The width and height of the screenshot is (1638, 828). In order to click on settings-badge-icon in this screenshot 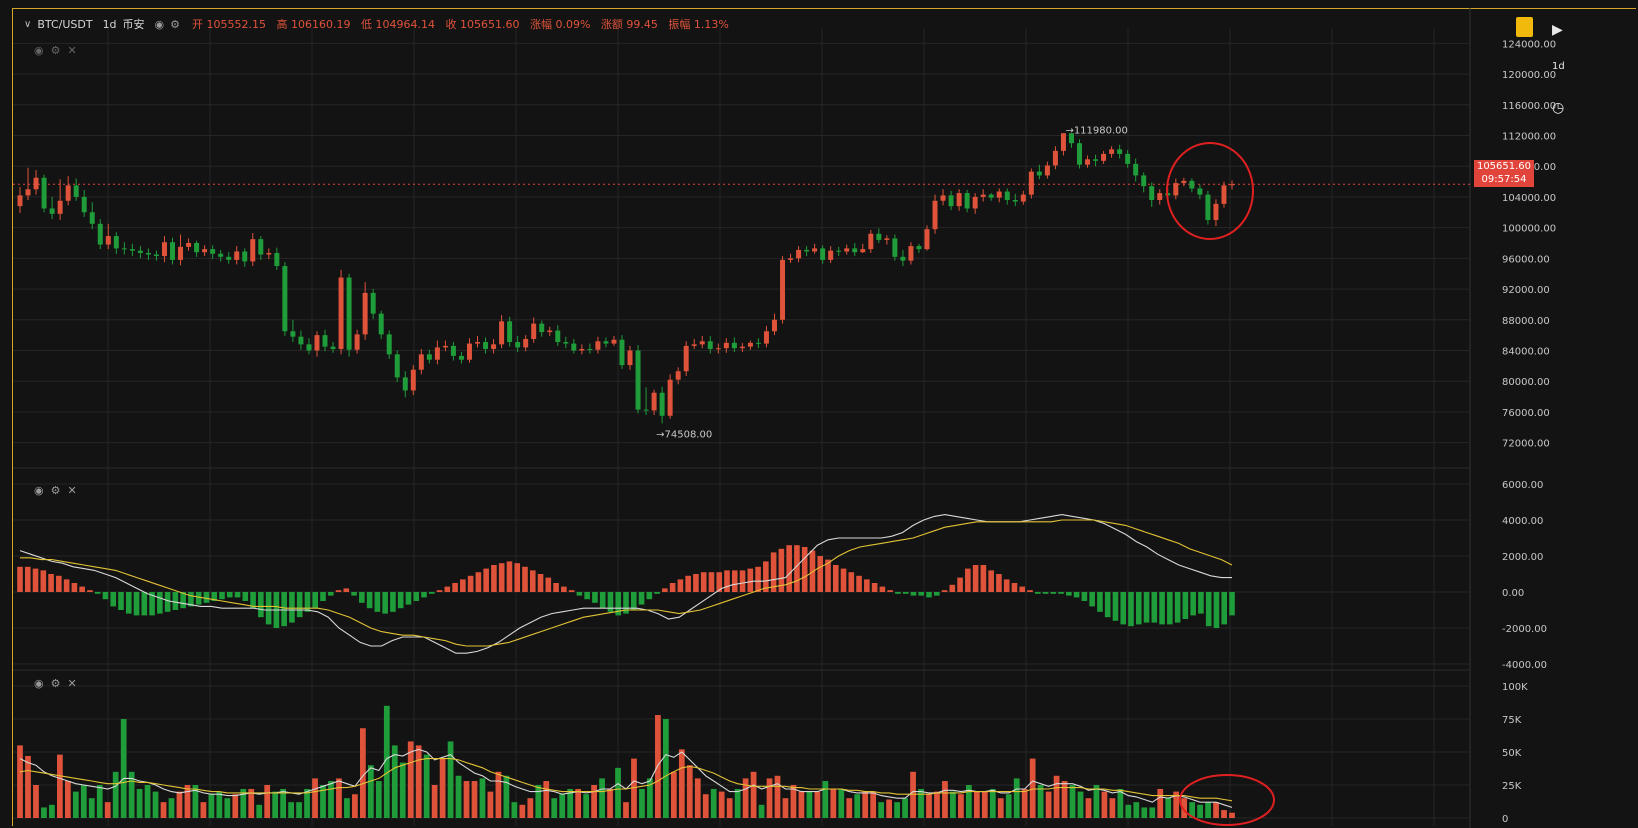, I will do `click(1524, 27)`.